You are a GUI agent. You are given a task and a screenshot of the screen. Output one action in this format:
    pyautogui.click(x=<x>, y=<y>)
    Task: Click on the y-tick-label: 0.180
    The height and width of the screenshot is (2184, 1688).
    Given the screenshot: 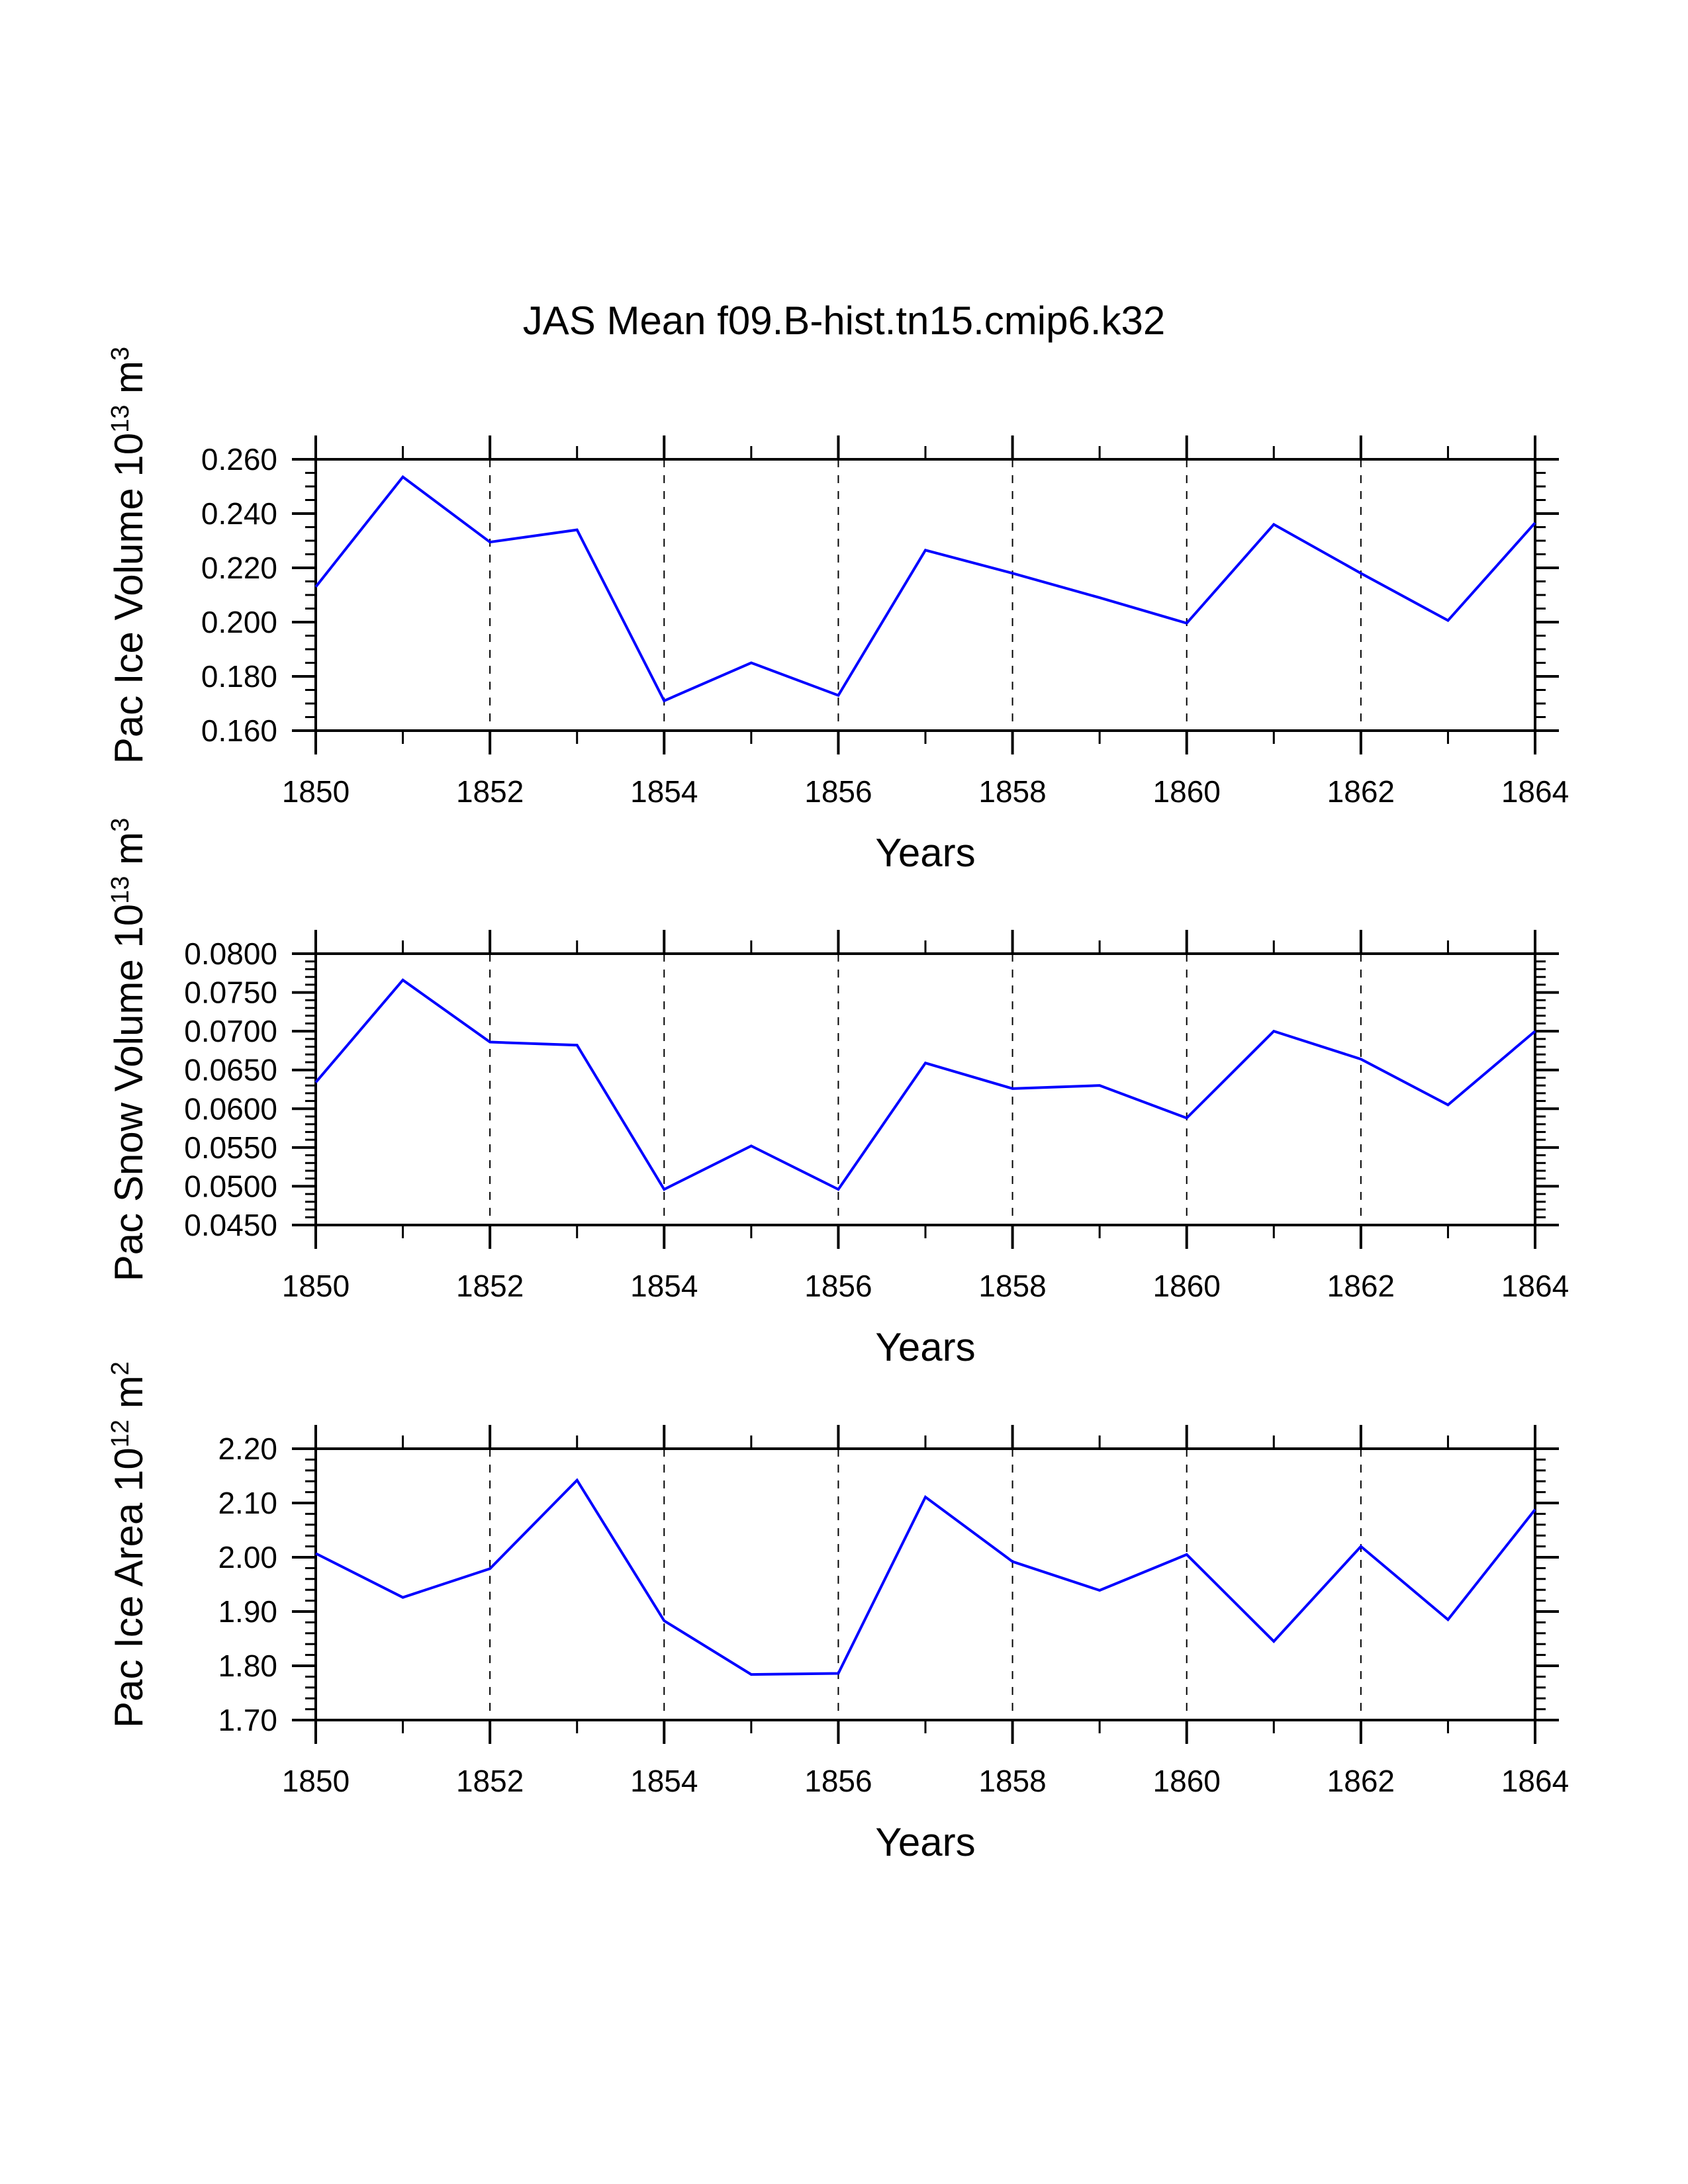 What is the action you would take?
    pyautogui.click(x=239, y=676)
    